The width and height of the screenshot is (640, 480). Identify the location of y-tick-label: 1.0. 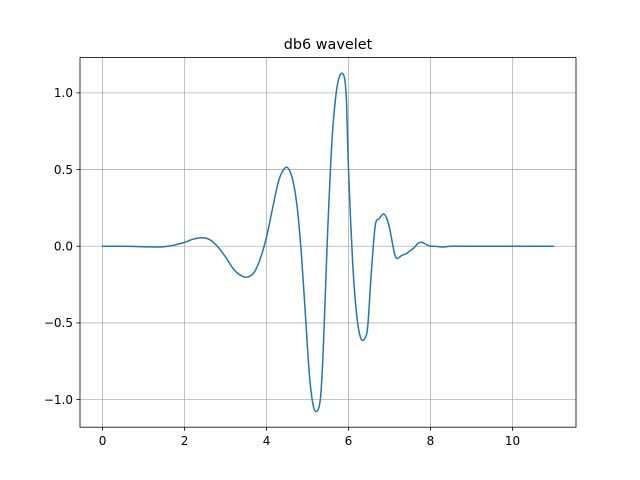
(63, 93).